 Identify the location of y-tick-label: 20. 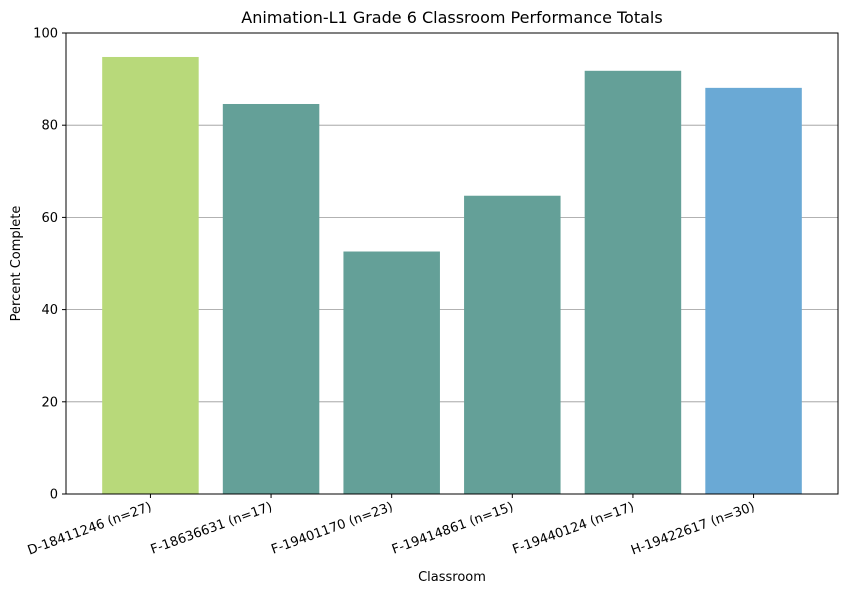
(49, 402).